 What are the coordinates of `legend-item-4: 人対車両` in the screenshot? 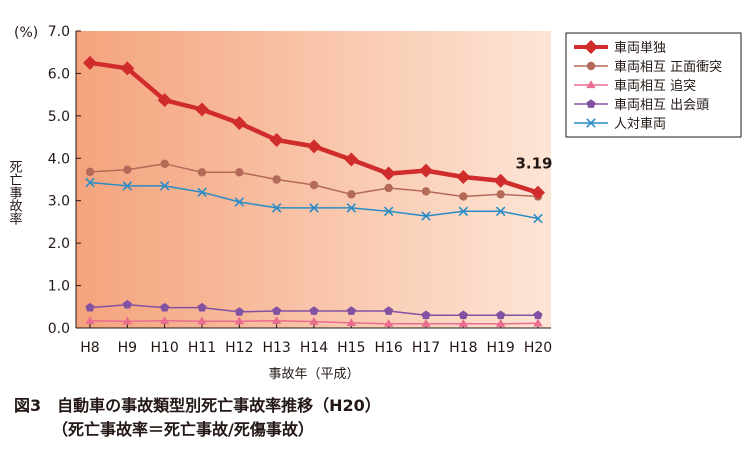 It's located at (620, 124).